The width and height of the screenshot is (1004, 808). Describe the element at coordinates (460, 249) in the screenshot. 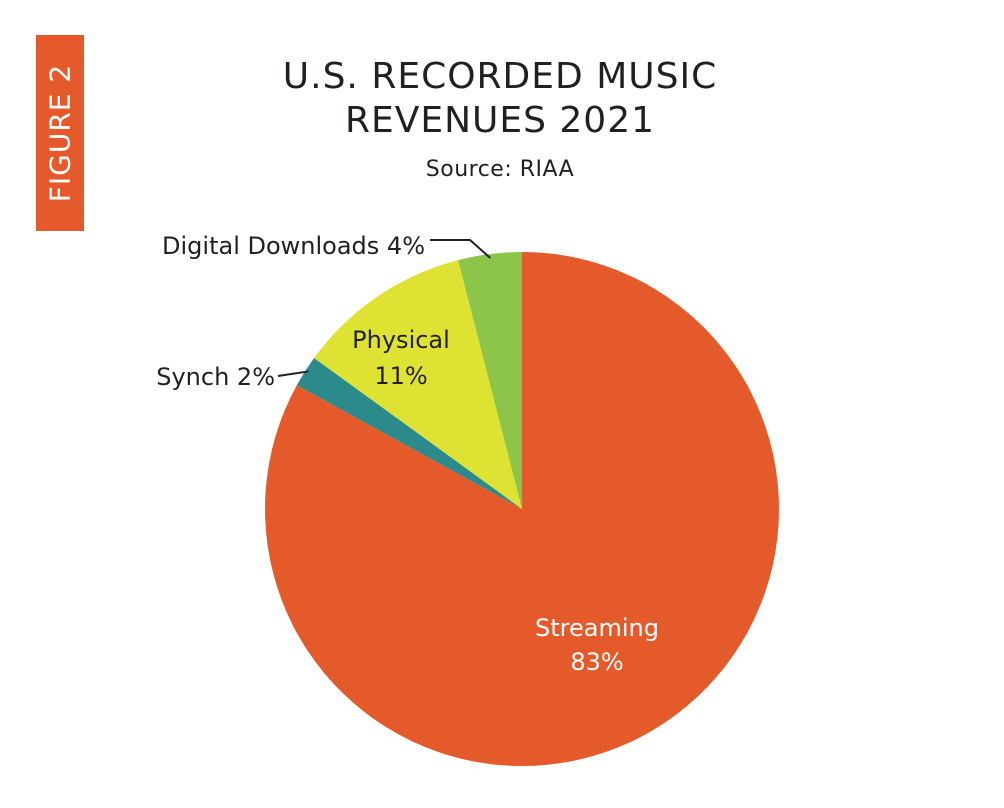

I see `leader-line-digital-downloads` at that location.